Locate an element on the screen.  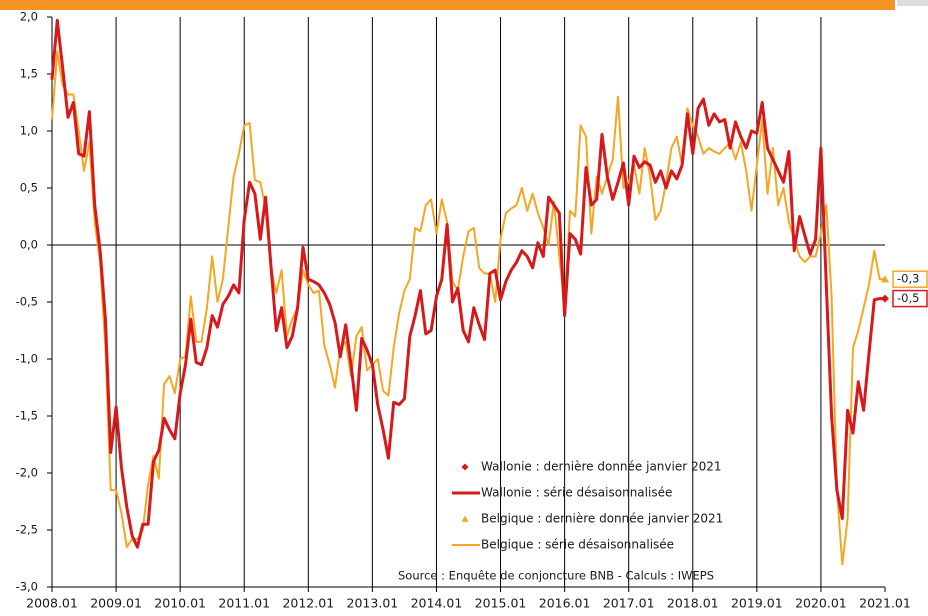
x-tick-label: 2016.01 is located at coordinates (565, 603).